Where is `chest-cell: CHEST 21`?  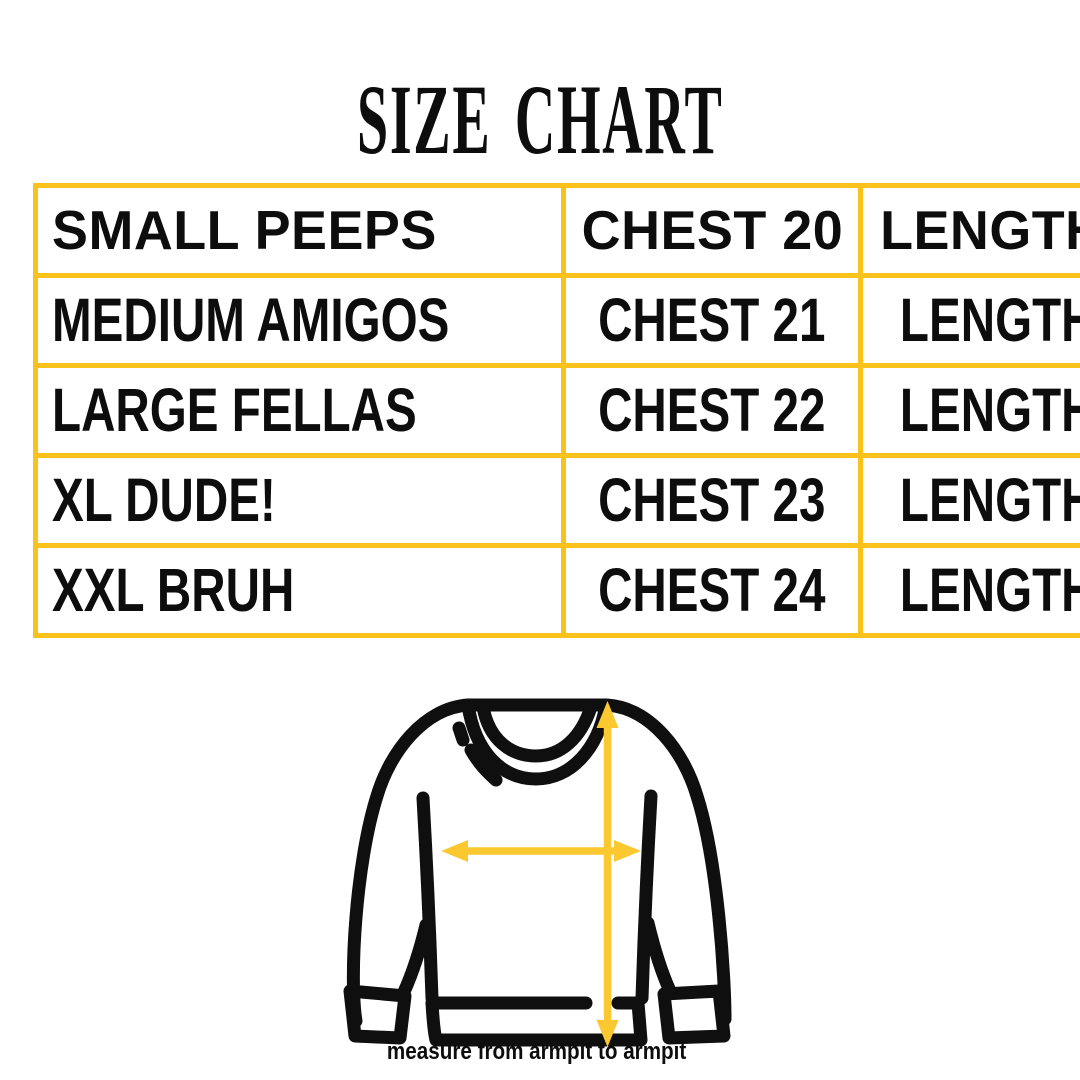 chest-cell: CHEST 21 is located at coordinates (712, 320).